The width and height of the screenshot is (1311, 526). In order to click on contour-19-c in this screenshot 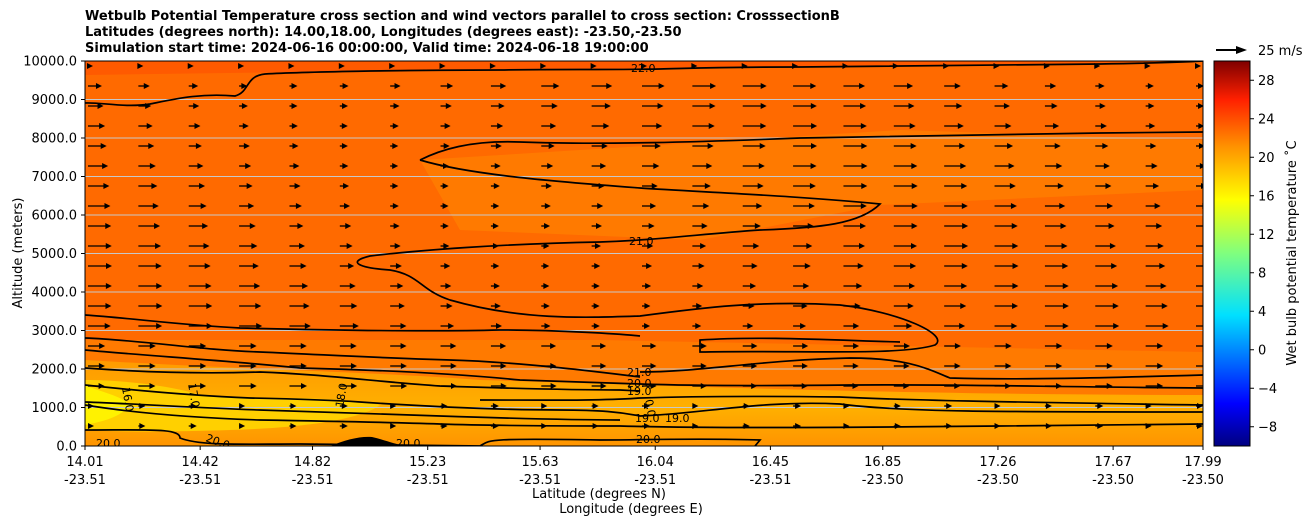, I will do `click(644, 400)`.